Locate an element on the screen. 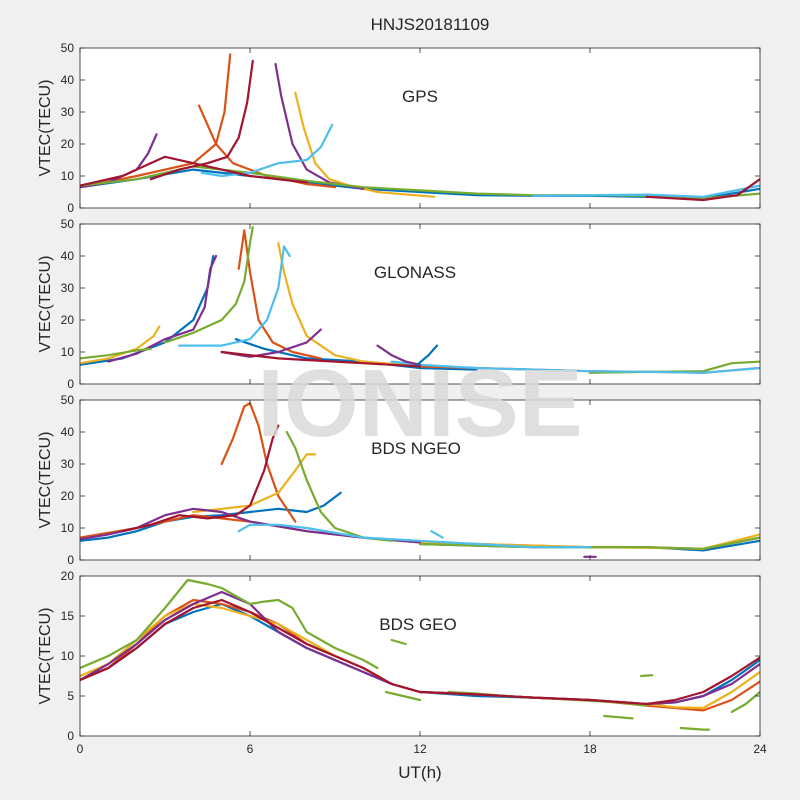 This screenshot has width=800, height=800. x-tick-label: 6 is located at coordinates (250, 749).